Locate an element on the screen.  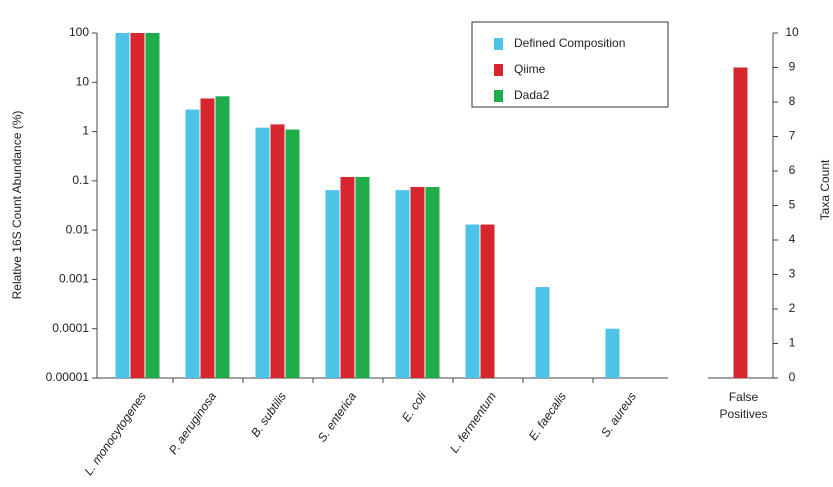
y-tick-label: 0.0001 is located at coordinates (70, 328).